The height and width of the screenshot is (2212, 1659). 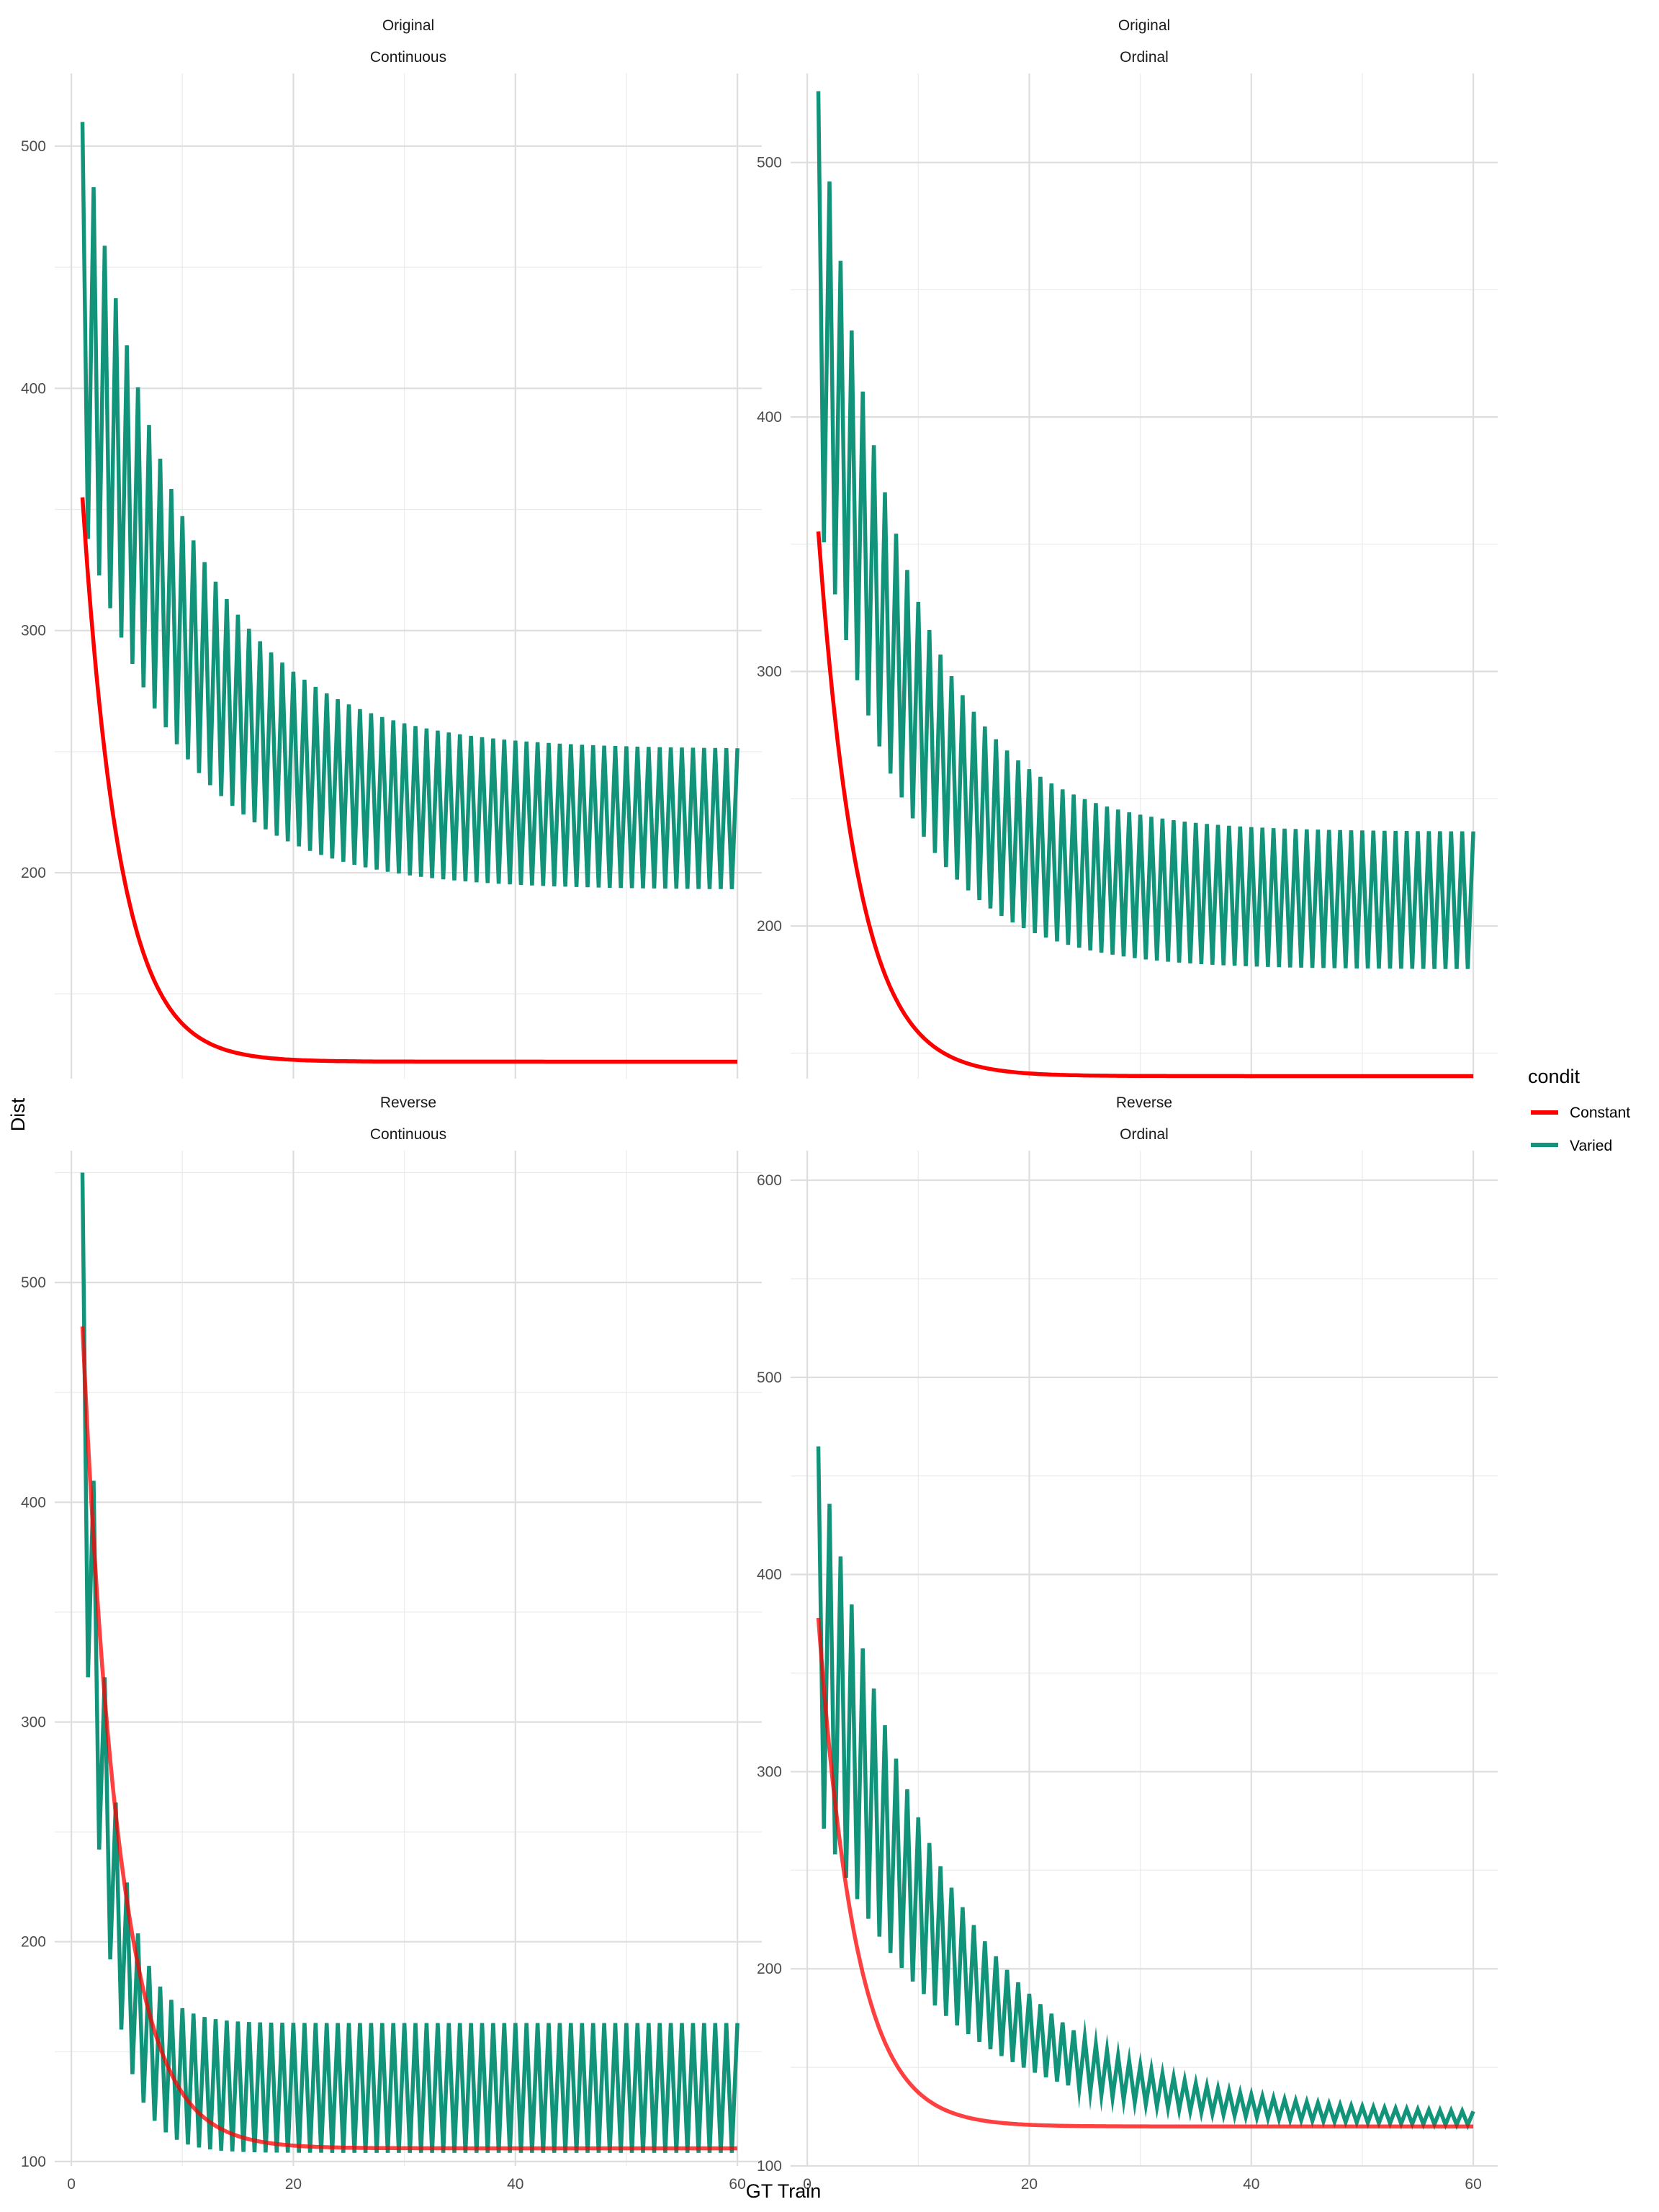 What do you see at coordinates (769, 1180) in the screenshot?
I see `y-tick-label: 600` at bounding box center [769, 1180].